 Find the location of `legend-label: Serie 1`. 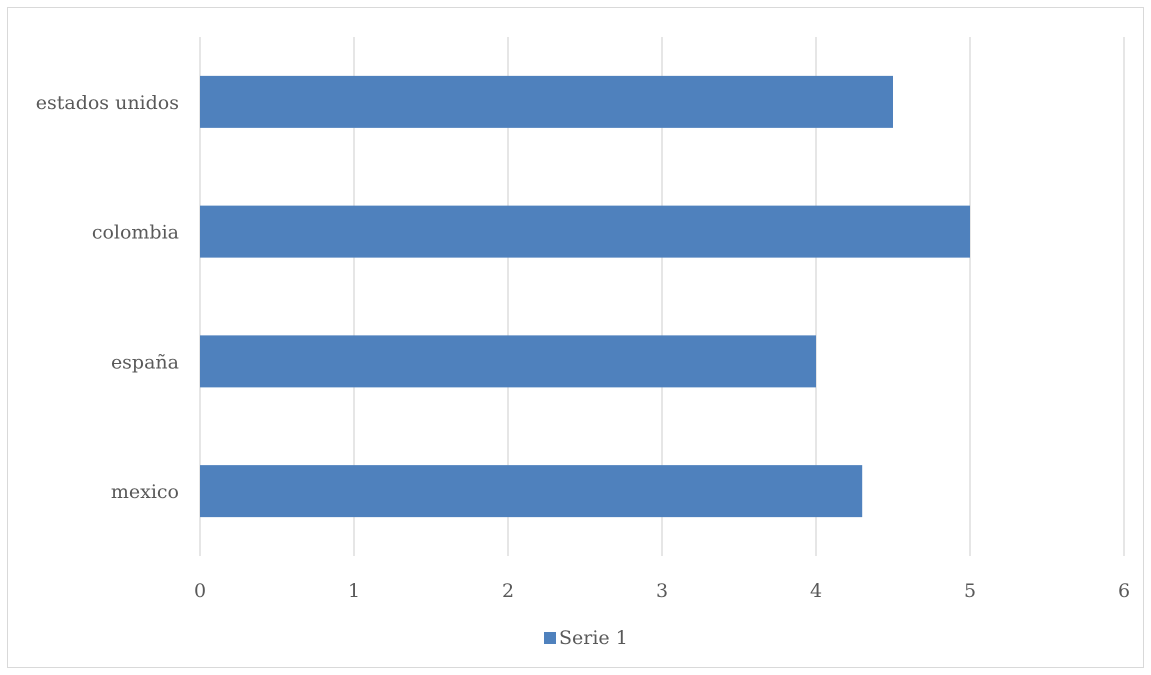

legend-label: Serie 1 is located at coordinates (593, 638).